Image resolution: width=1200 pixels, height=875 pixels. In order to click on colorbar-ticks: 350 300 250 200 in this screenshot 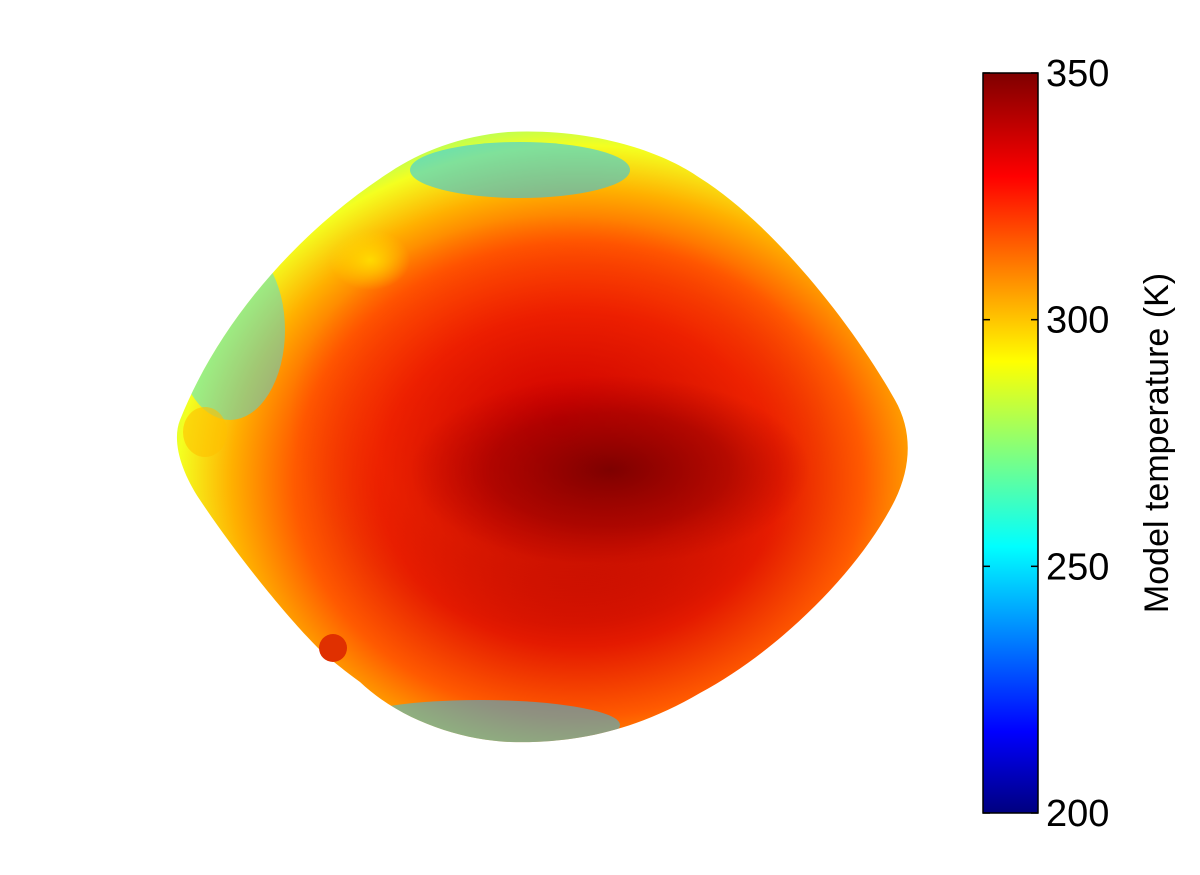, I will do `click(1046, 444)`.